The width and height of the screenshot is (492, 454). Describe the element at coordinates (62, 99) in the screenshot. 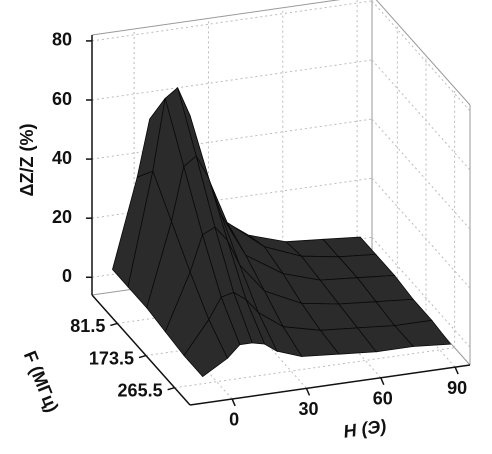

I see `z-tick-label: 60` at that location.